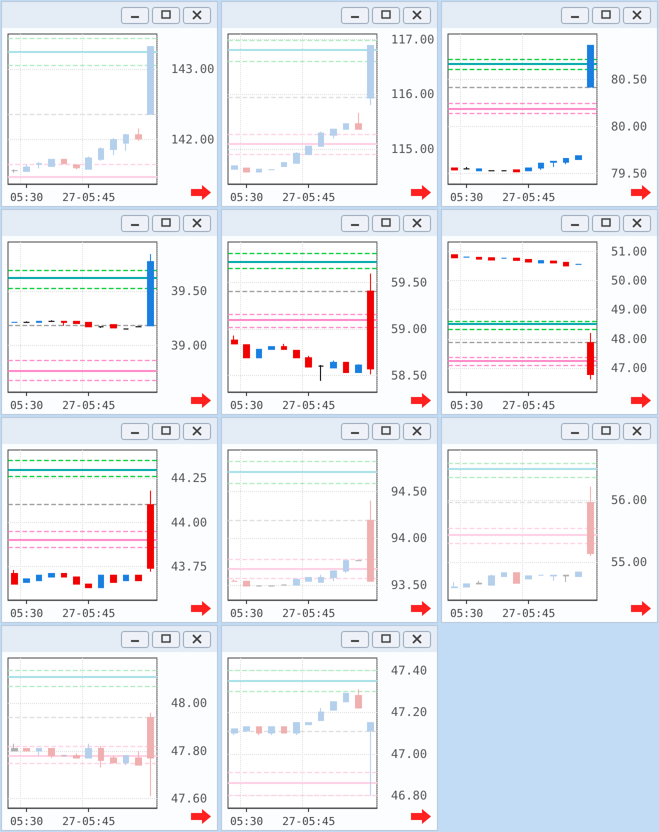  I want to click on y-tick-label: 94.50, so click(409, 491).